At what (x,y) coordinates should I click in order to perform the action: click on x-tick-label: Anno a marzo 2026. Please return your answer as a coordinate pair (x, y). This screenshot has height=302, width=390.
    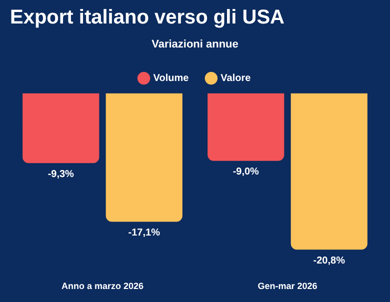
    Looking at the image, I should click on (102, 286).